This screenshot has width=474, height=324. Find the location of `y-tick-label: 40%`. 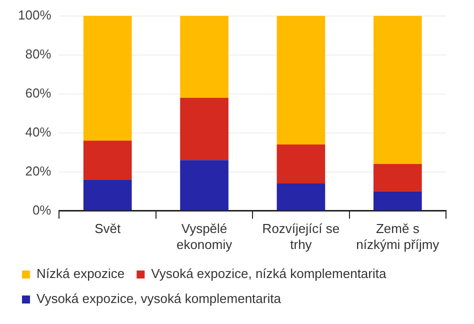

y-tick-label: 40% is located at coordinates (38, 132).